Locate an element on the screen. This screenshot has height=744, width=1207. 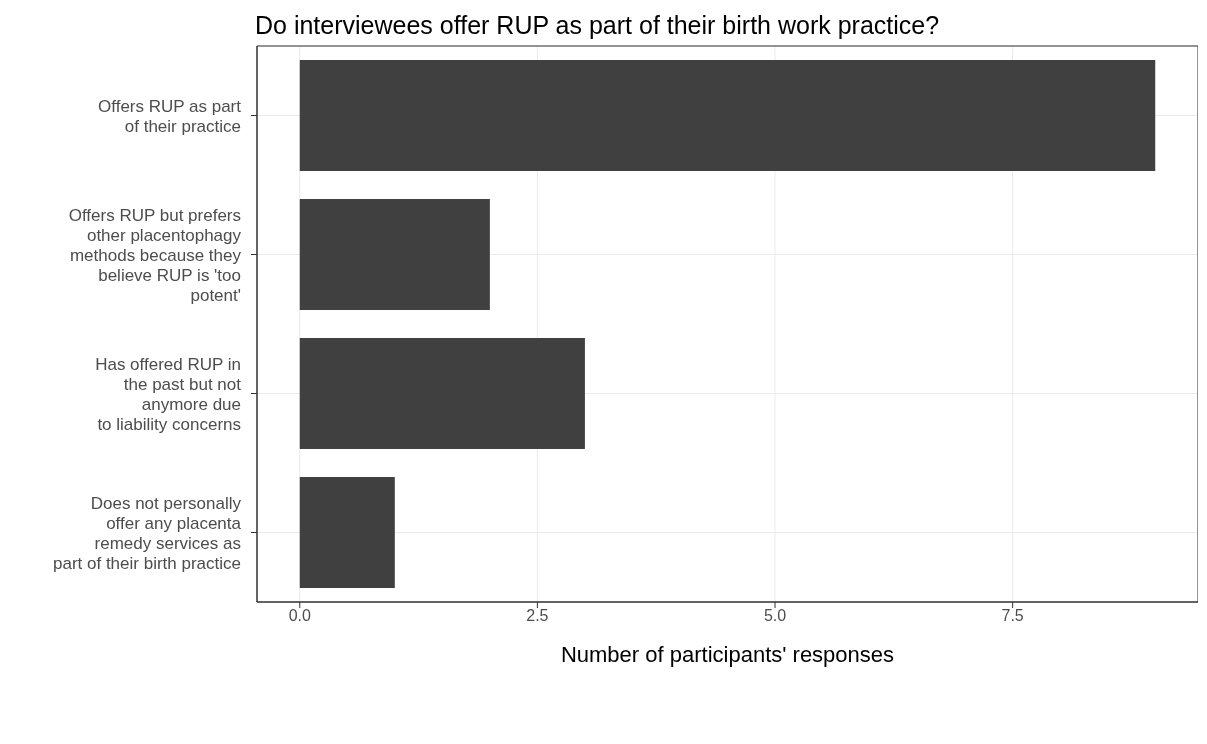
y-tick-label: Offers RUP but prefers other placentophagy methods because they believe RUP is 'too potent' is located at coordinates (155, 254).